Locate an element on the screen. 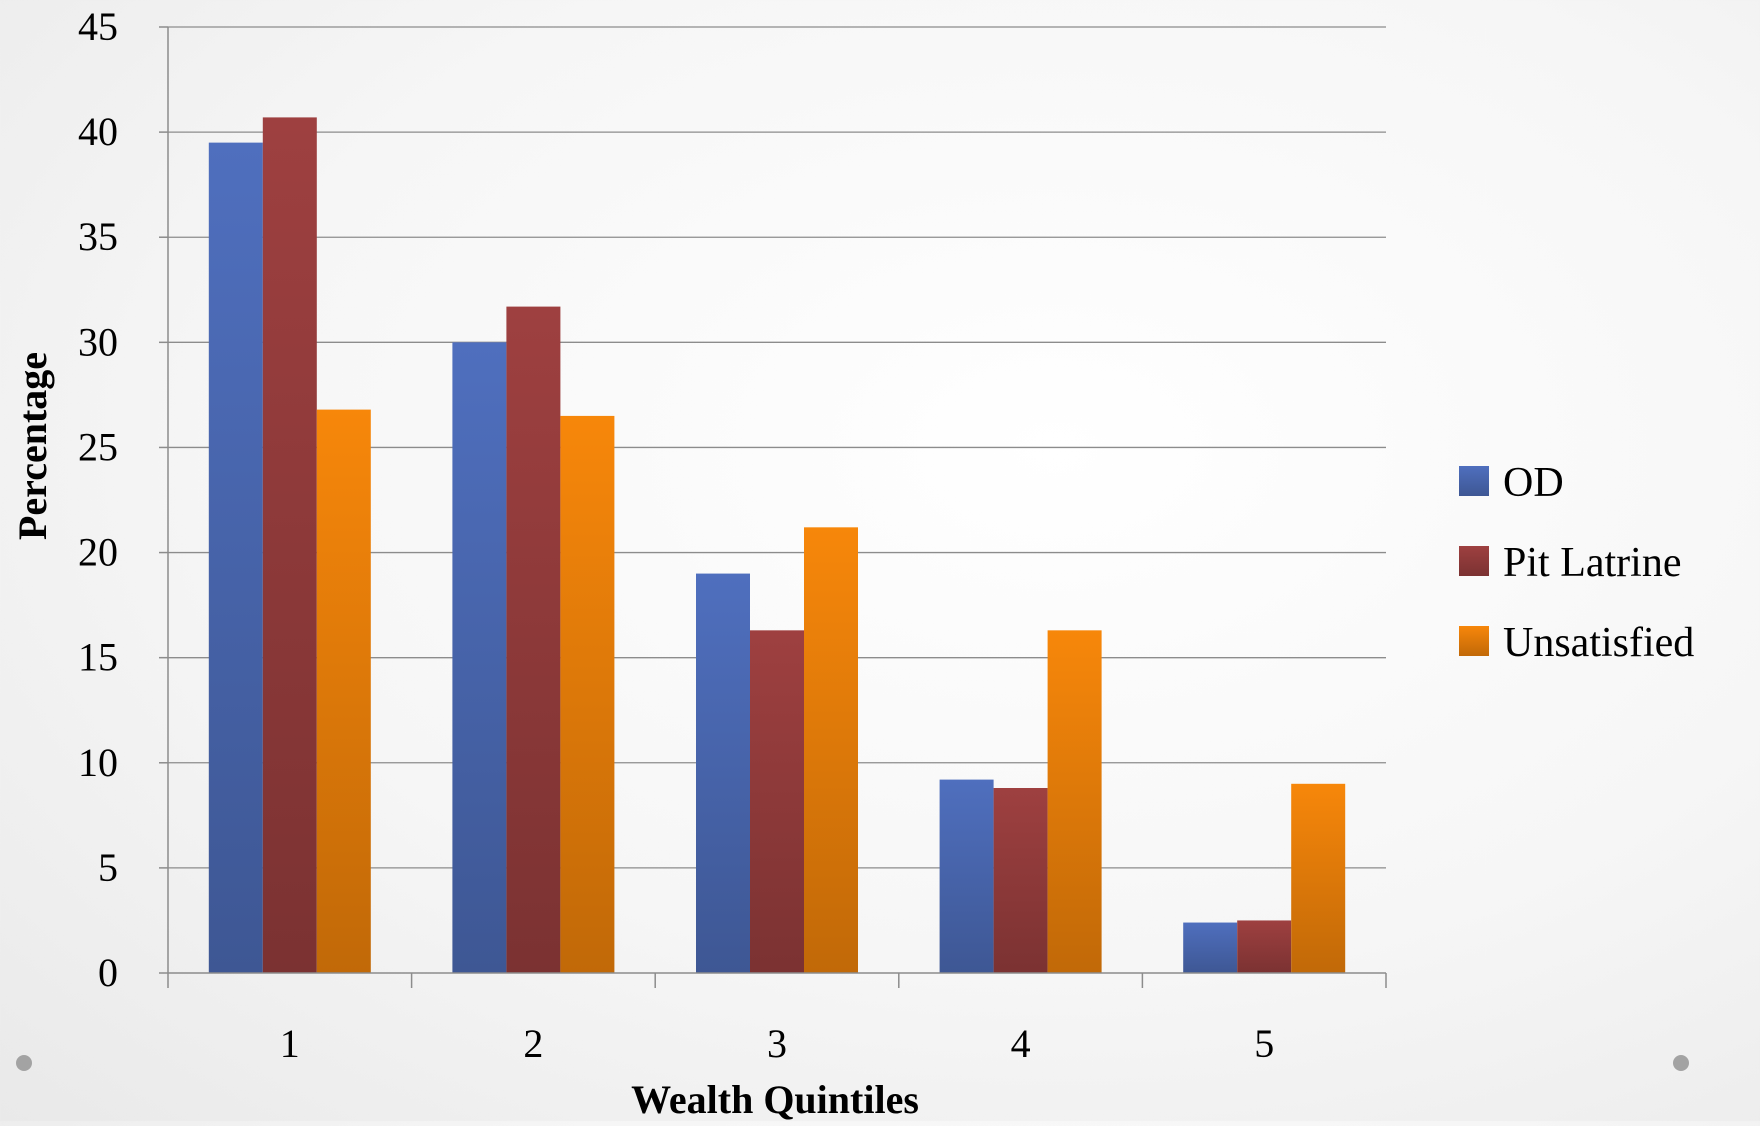 Image resolution: width=1760 pixels, height=1126 pixels. y-tick-label: 15 is located at coordinates (98, 657).